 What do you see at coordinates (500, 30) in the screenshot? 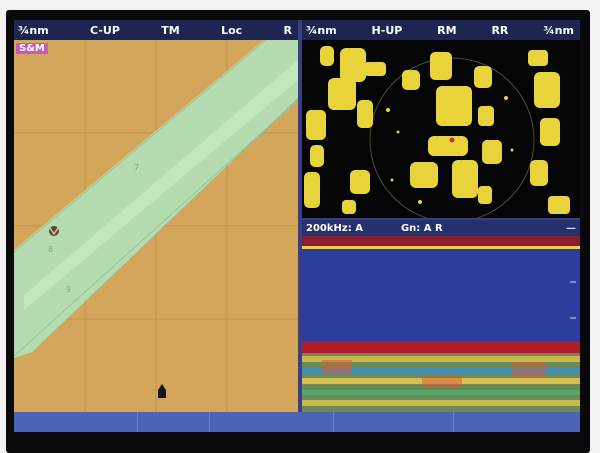
I see `radar-rr-button: RR` at bounding box center [500, 30].